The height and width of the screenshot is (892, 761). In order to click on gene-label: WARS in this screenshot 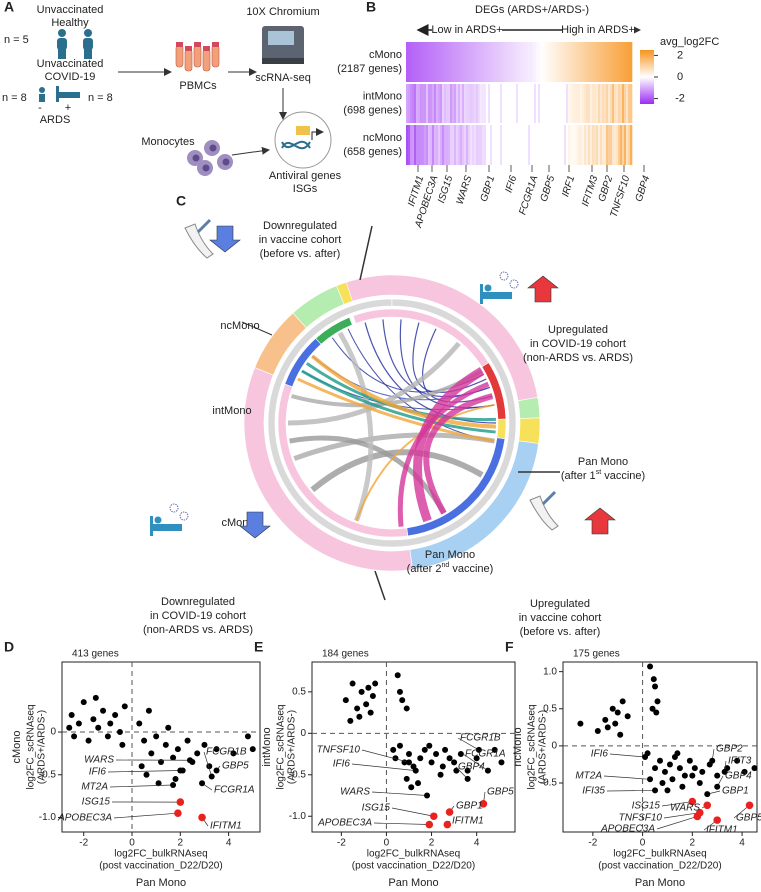, I will do `click(465, 190)`.